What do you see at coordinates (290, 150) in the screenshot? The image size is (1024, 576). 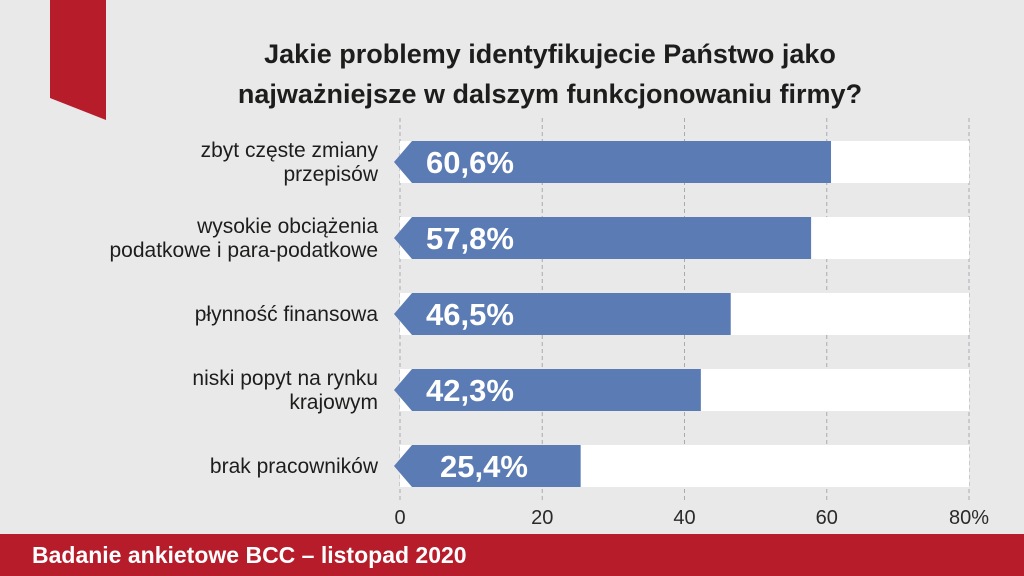 I see `category-label-0-0: zbyt częste zmiany` at bounding box center [290, 150].